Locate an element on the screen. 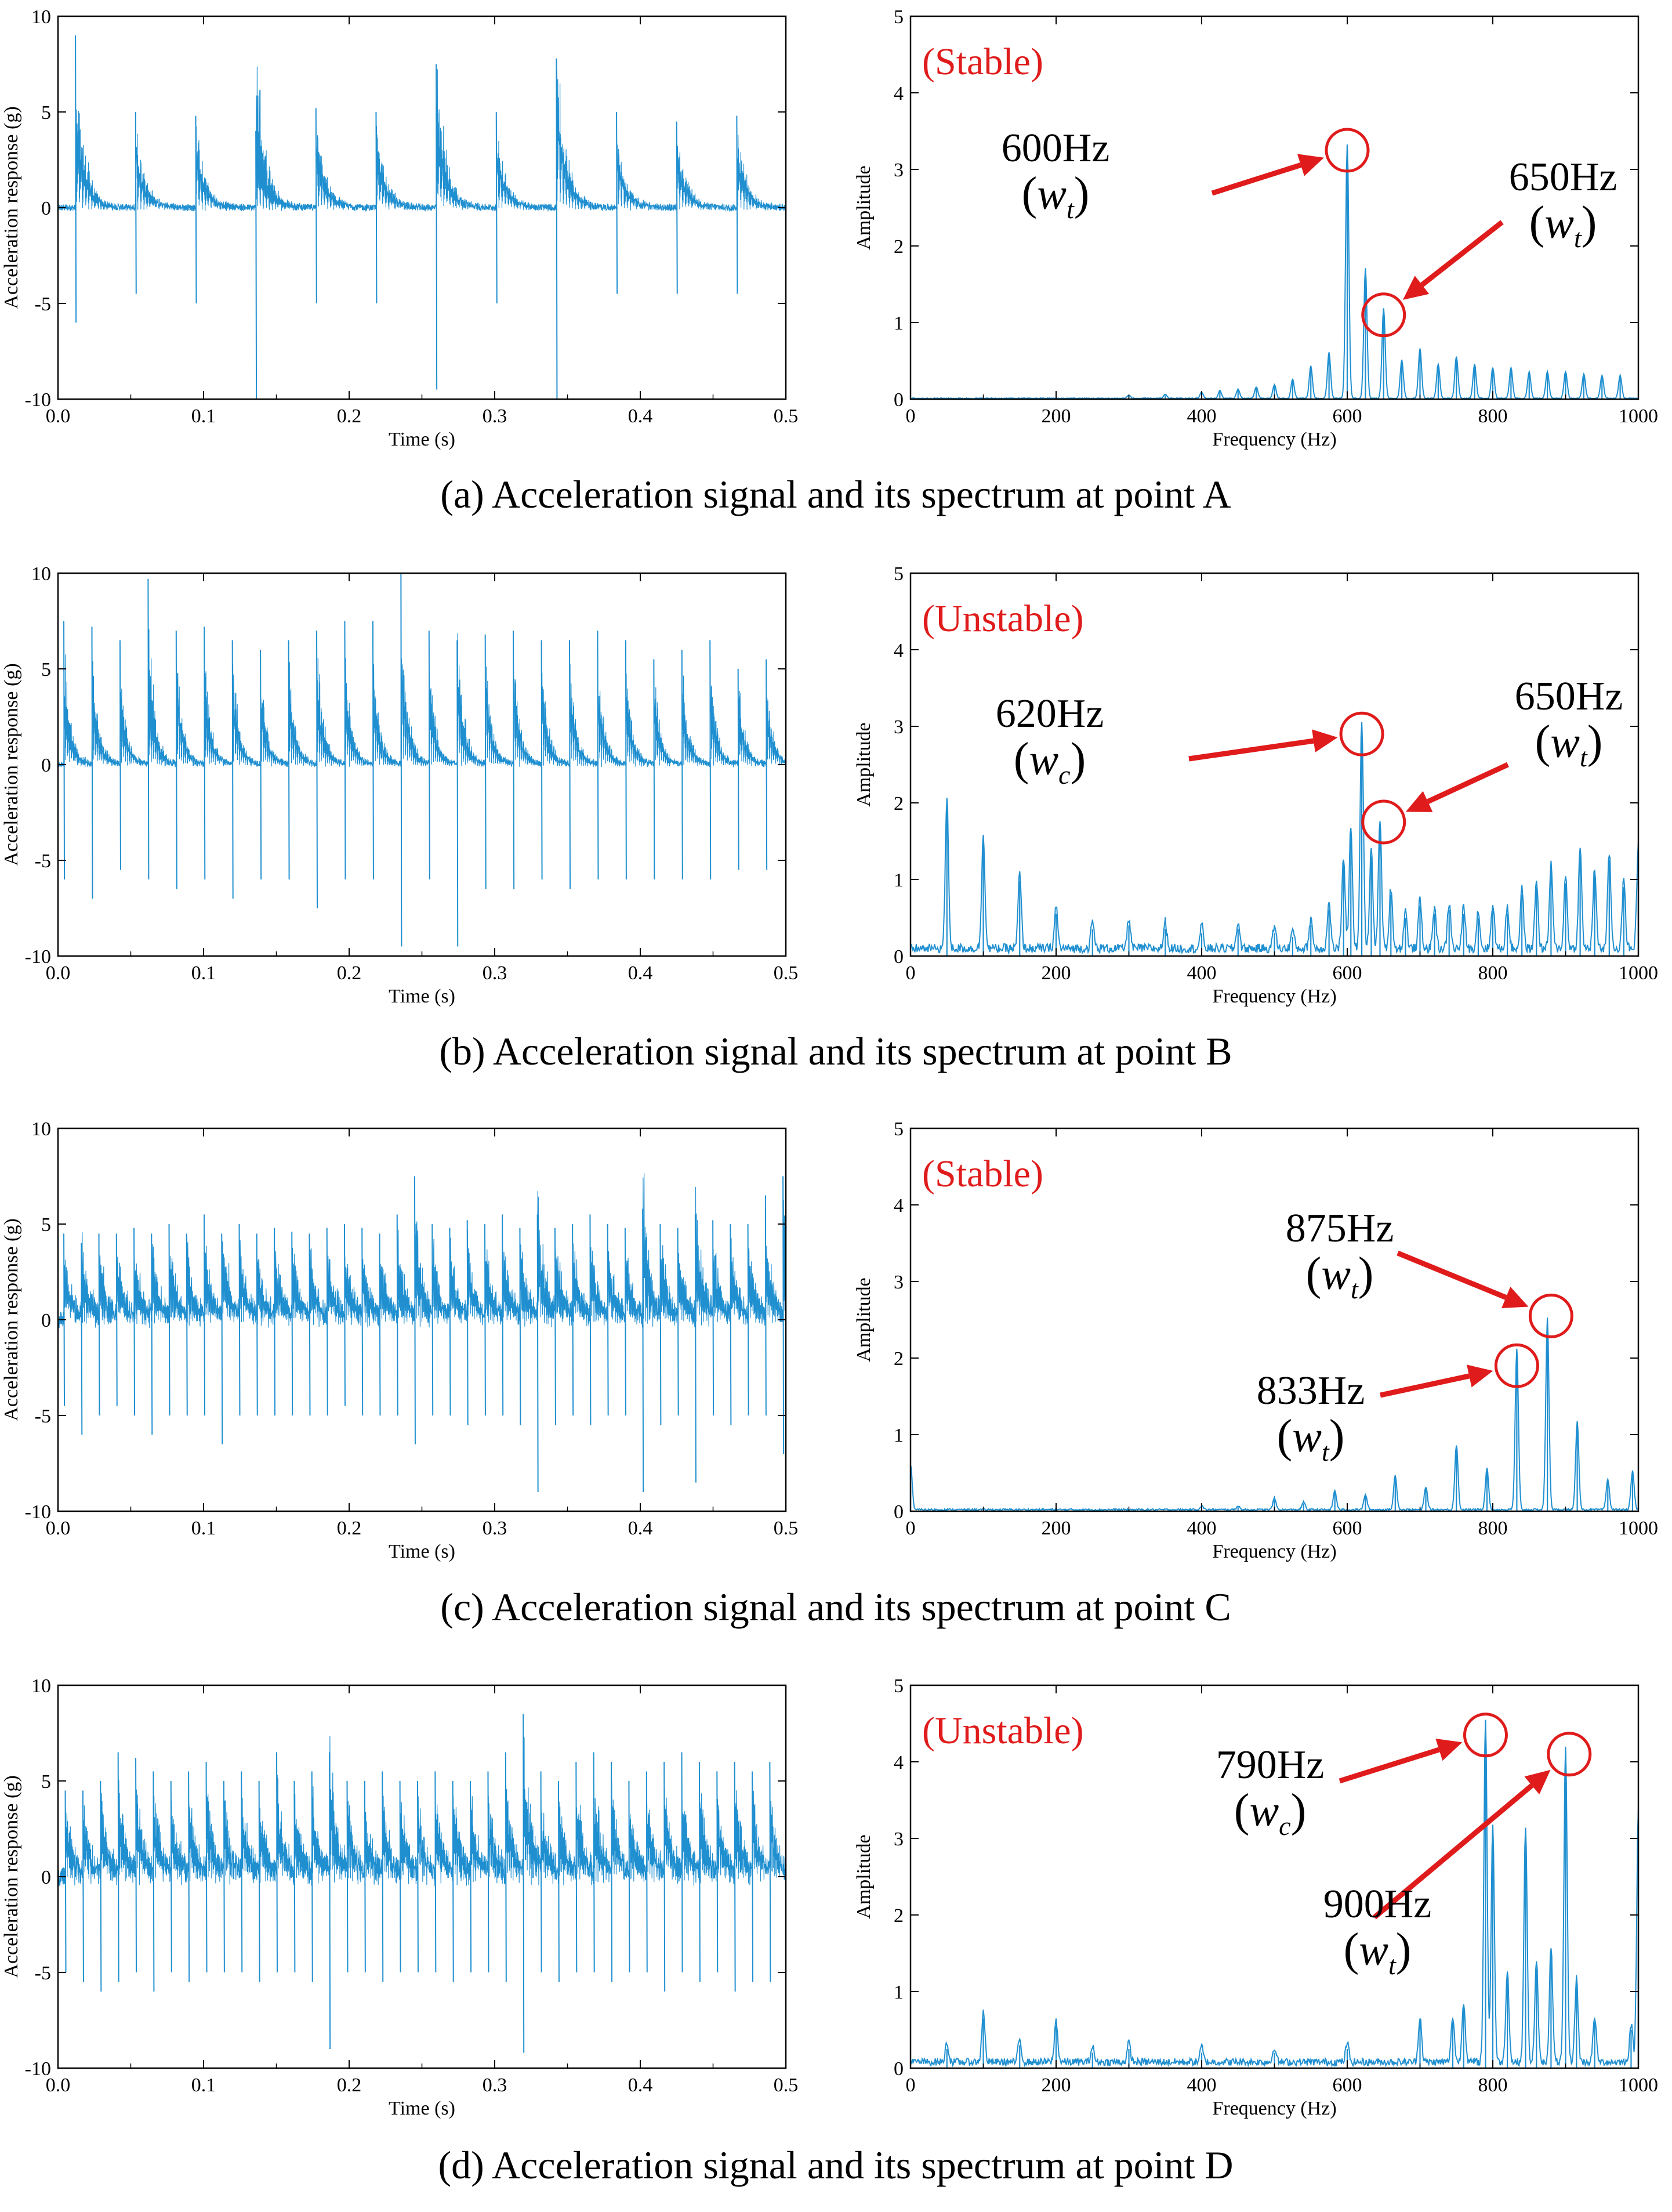 Image resolution: width=1672 pixels, height=2212 pixels. annotation-frequency: 875Hz is located at coordinates (1340, 1228).